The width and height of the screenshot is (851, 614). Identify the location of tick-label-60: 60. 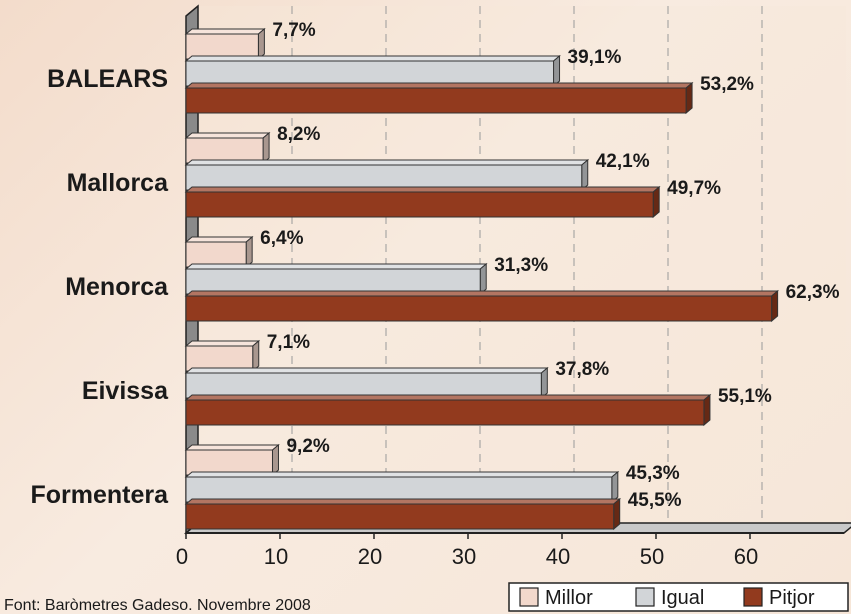
(746, 556).